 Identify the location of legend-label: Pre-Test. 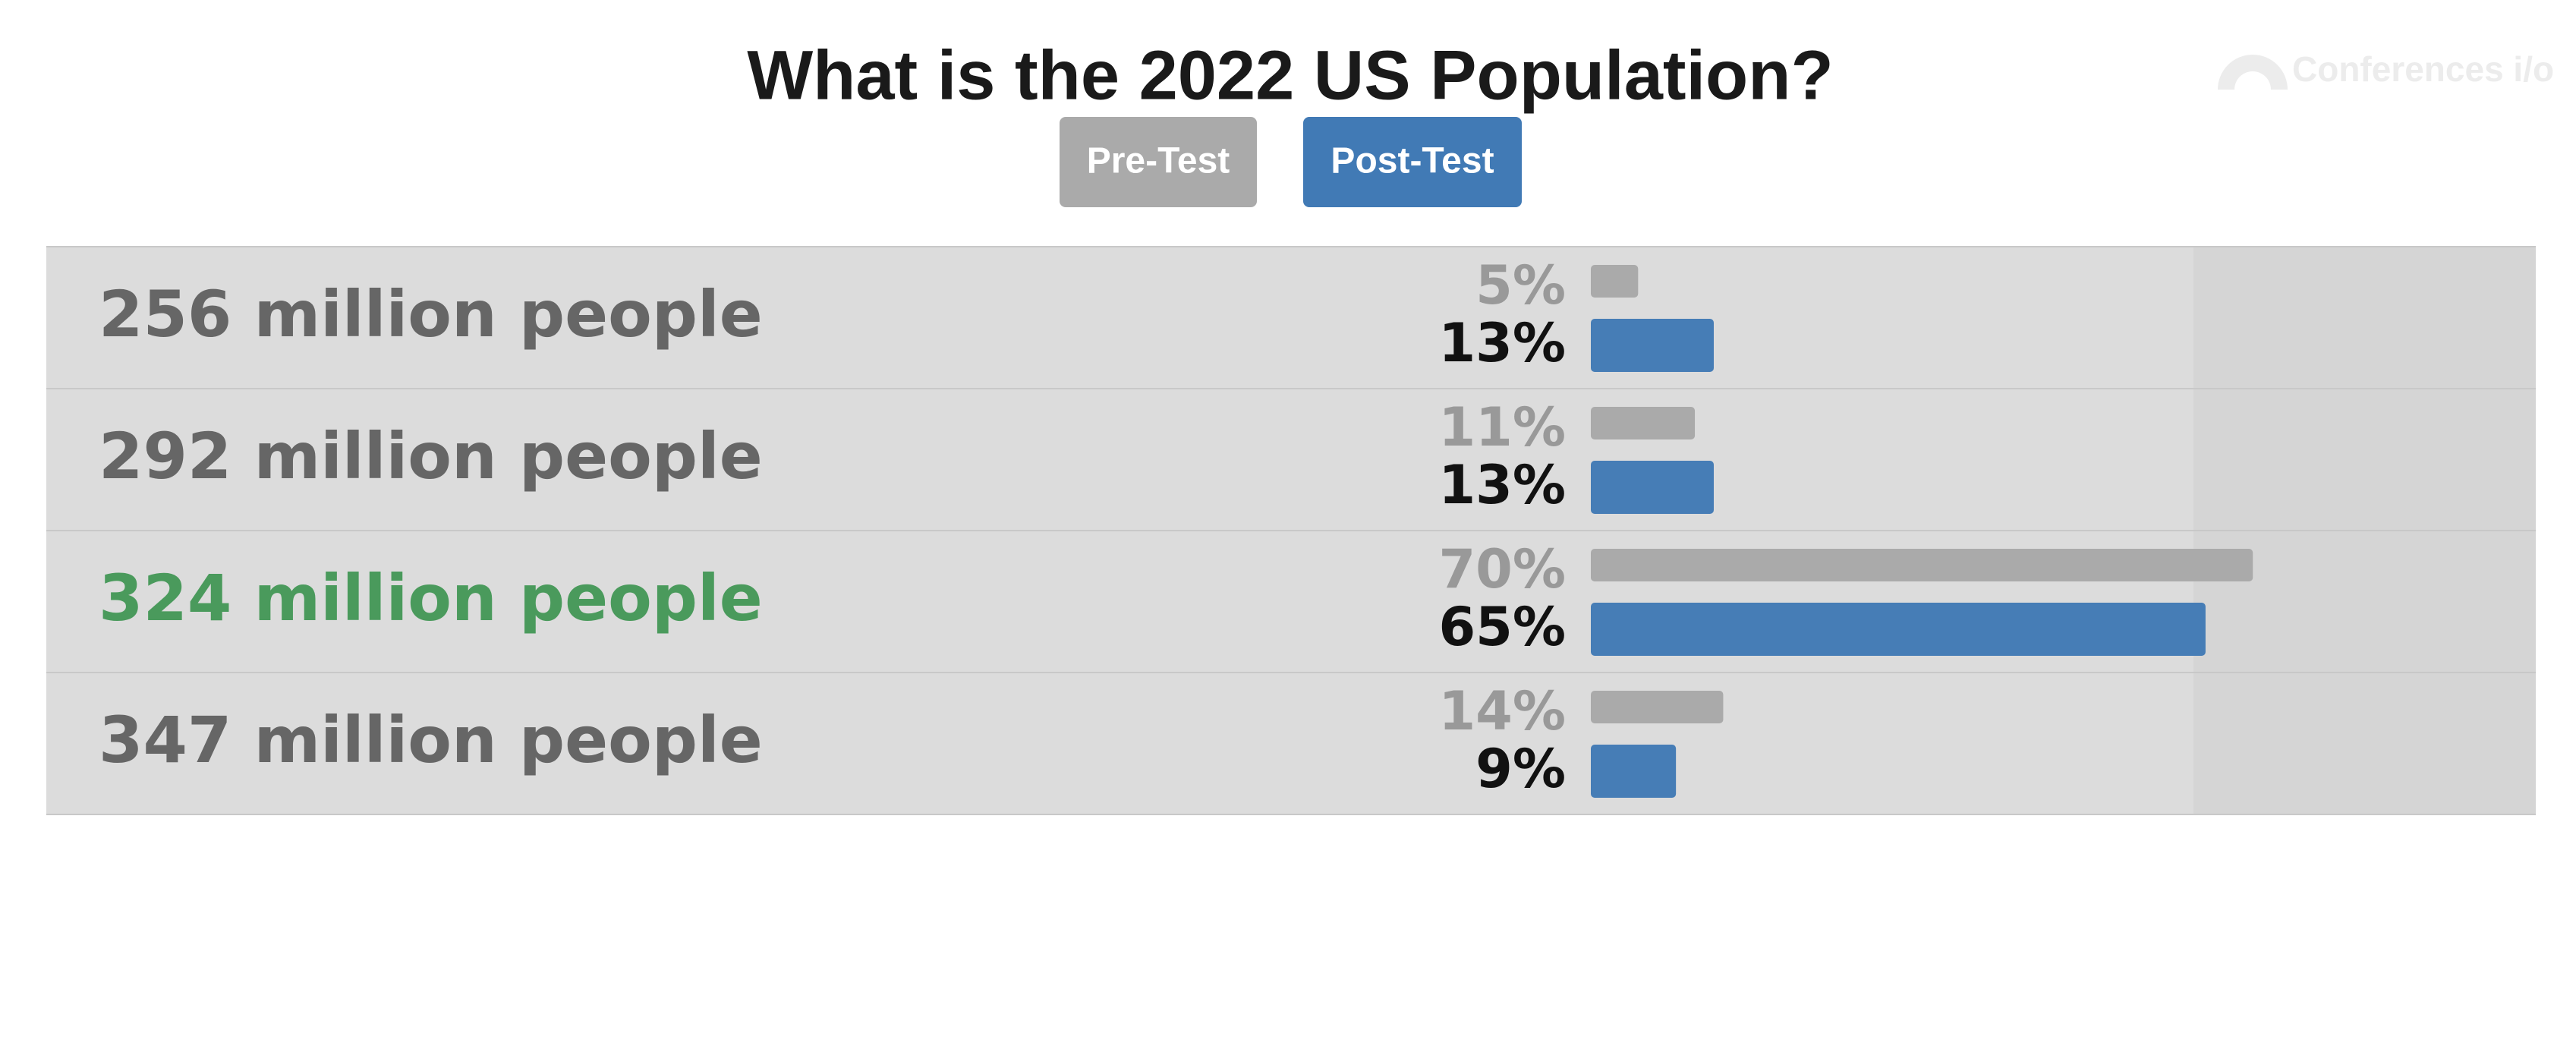
(1158, 161).